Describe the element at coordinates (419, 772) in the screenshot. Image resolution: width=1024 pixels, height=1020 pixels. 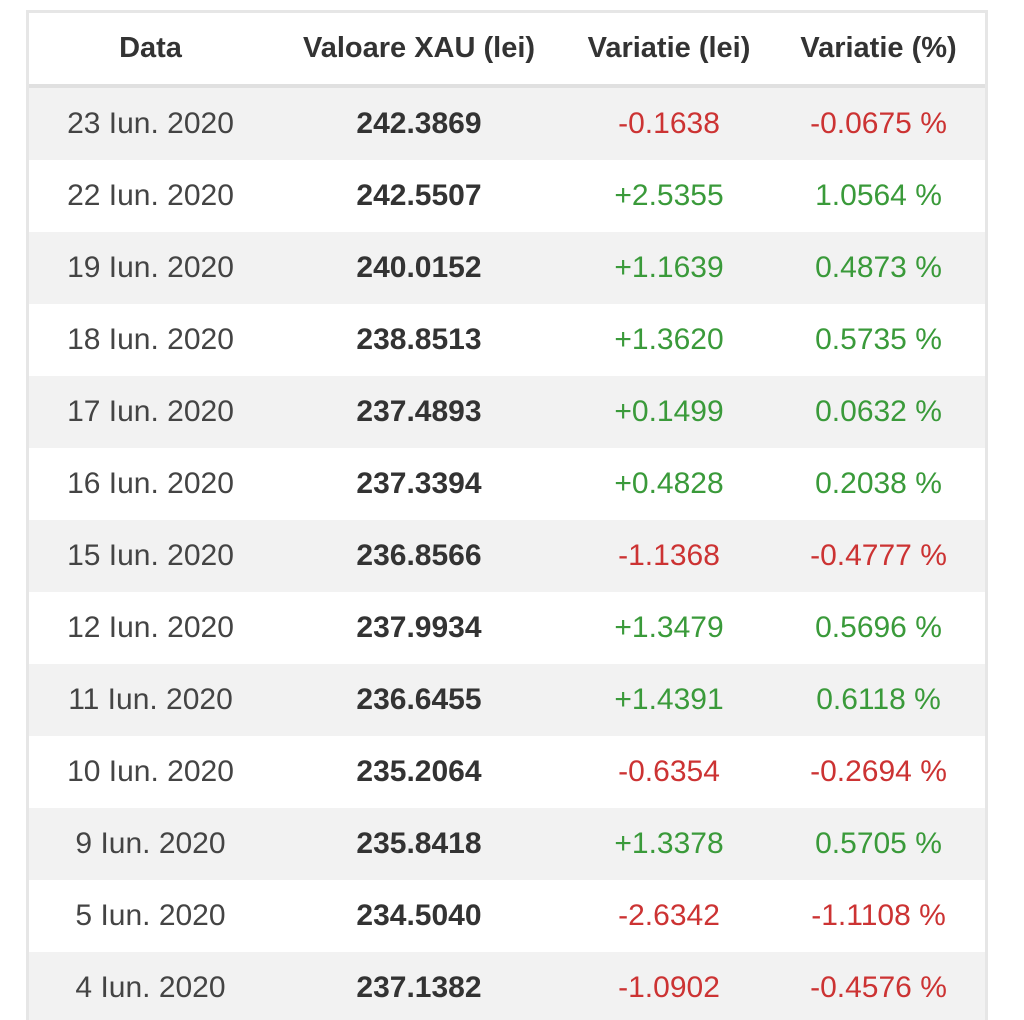
I see `value-cell: 235.2064` at that location.